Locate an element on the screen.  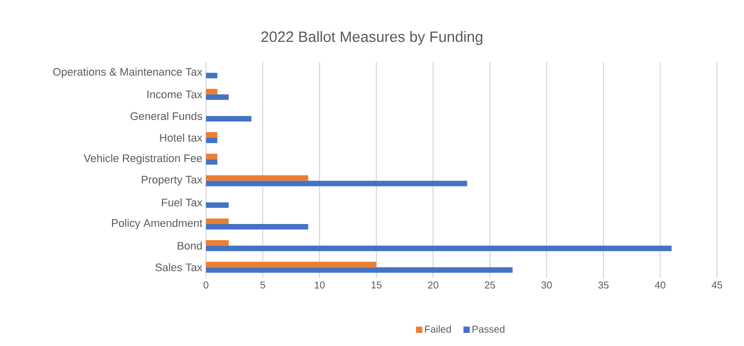
legend-label: Failed is located at coordinates (438, 329).